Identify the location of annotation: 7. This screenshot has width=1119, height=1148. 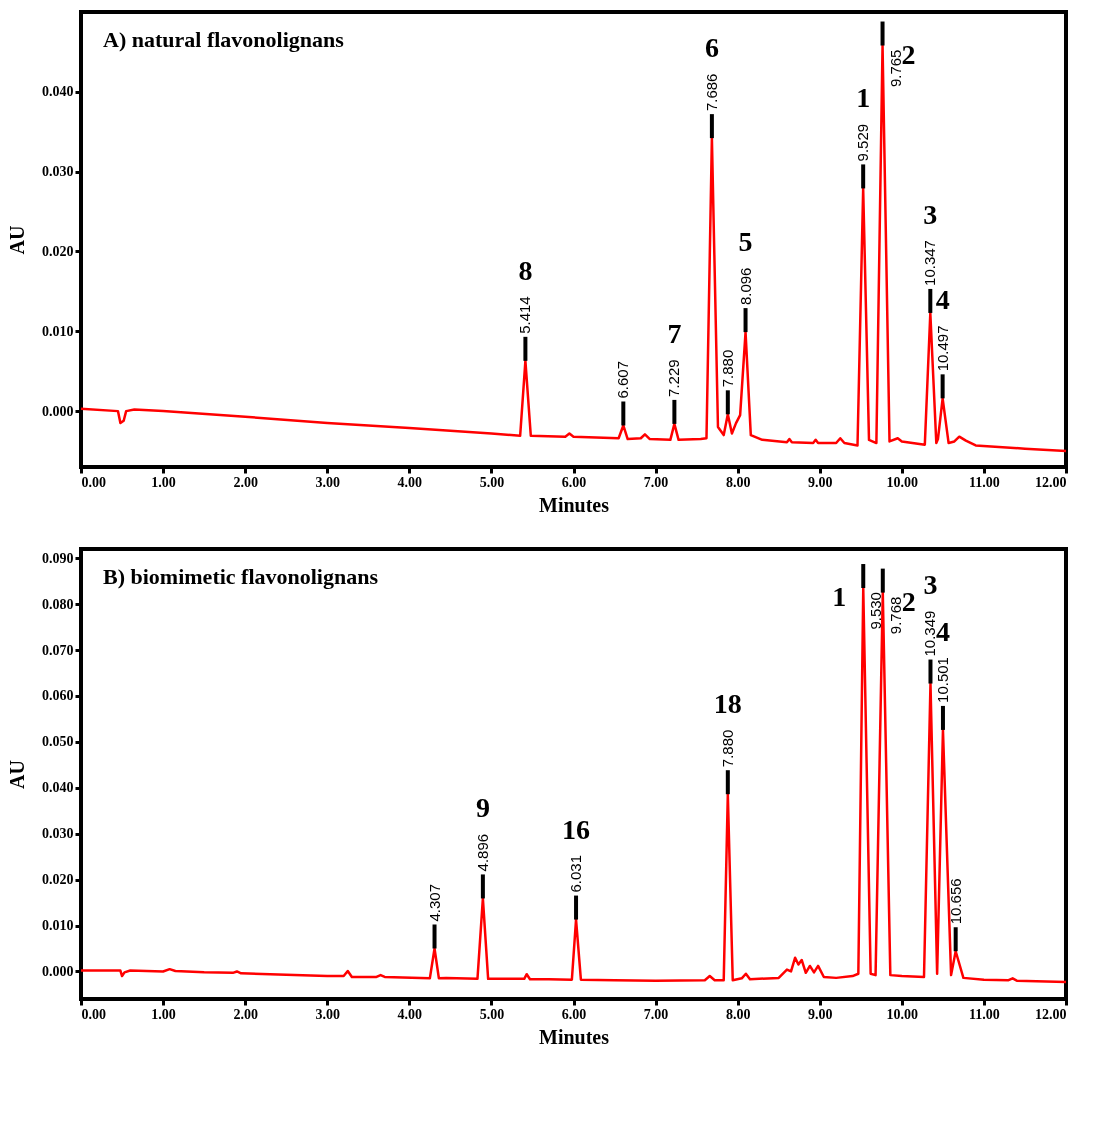
(674, 333).